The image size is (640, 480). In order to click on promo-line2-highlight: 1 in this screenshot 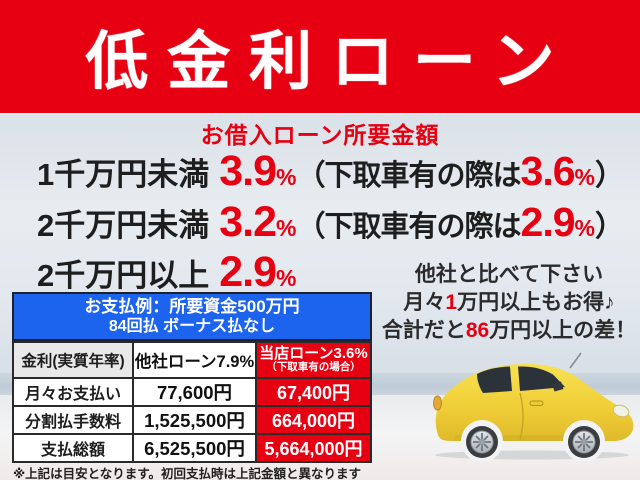, I will do `click(451, 302)`.